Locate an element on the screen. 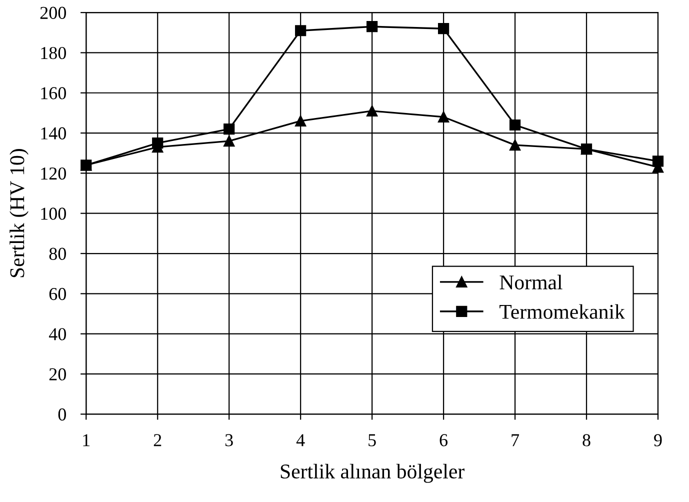 The height and width of the screenshot is (502, 689). legend-label: Termomekanik is located at coordinates (562, 311).